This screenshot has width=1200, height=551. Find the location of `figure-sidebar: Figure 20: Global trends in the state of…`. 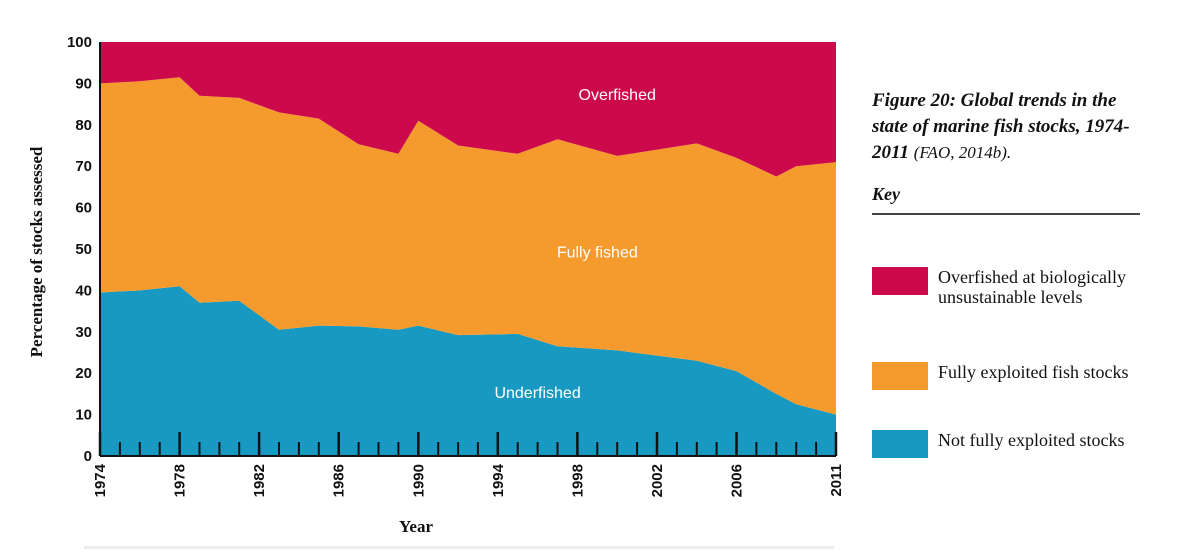

figure-sidebar: Figure 20: Global trends in the state of… is located at coordinates (1006, 151).